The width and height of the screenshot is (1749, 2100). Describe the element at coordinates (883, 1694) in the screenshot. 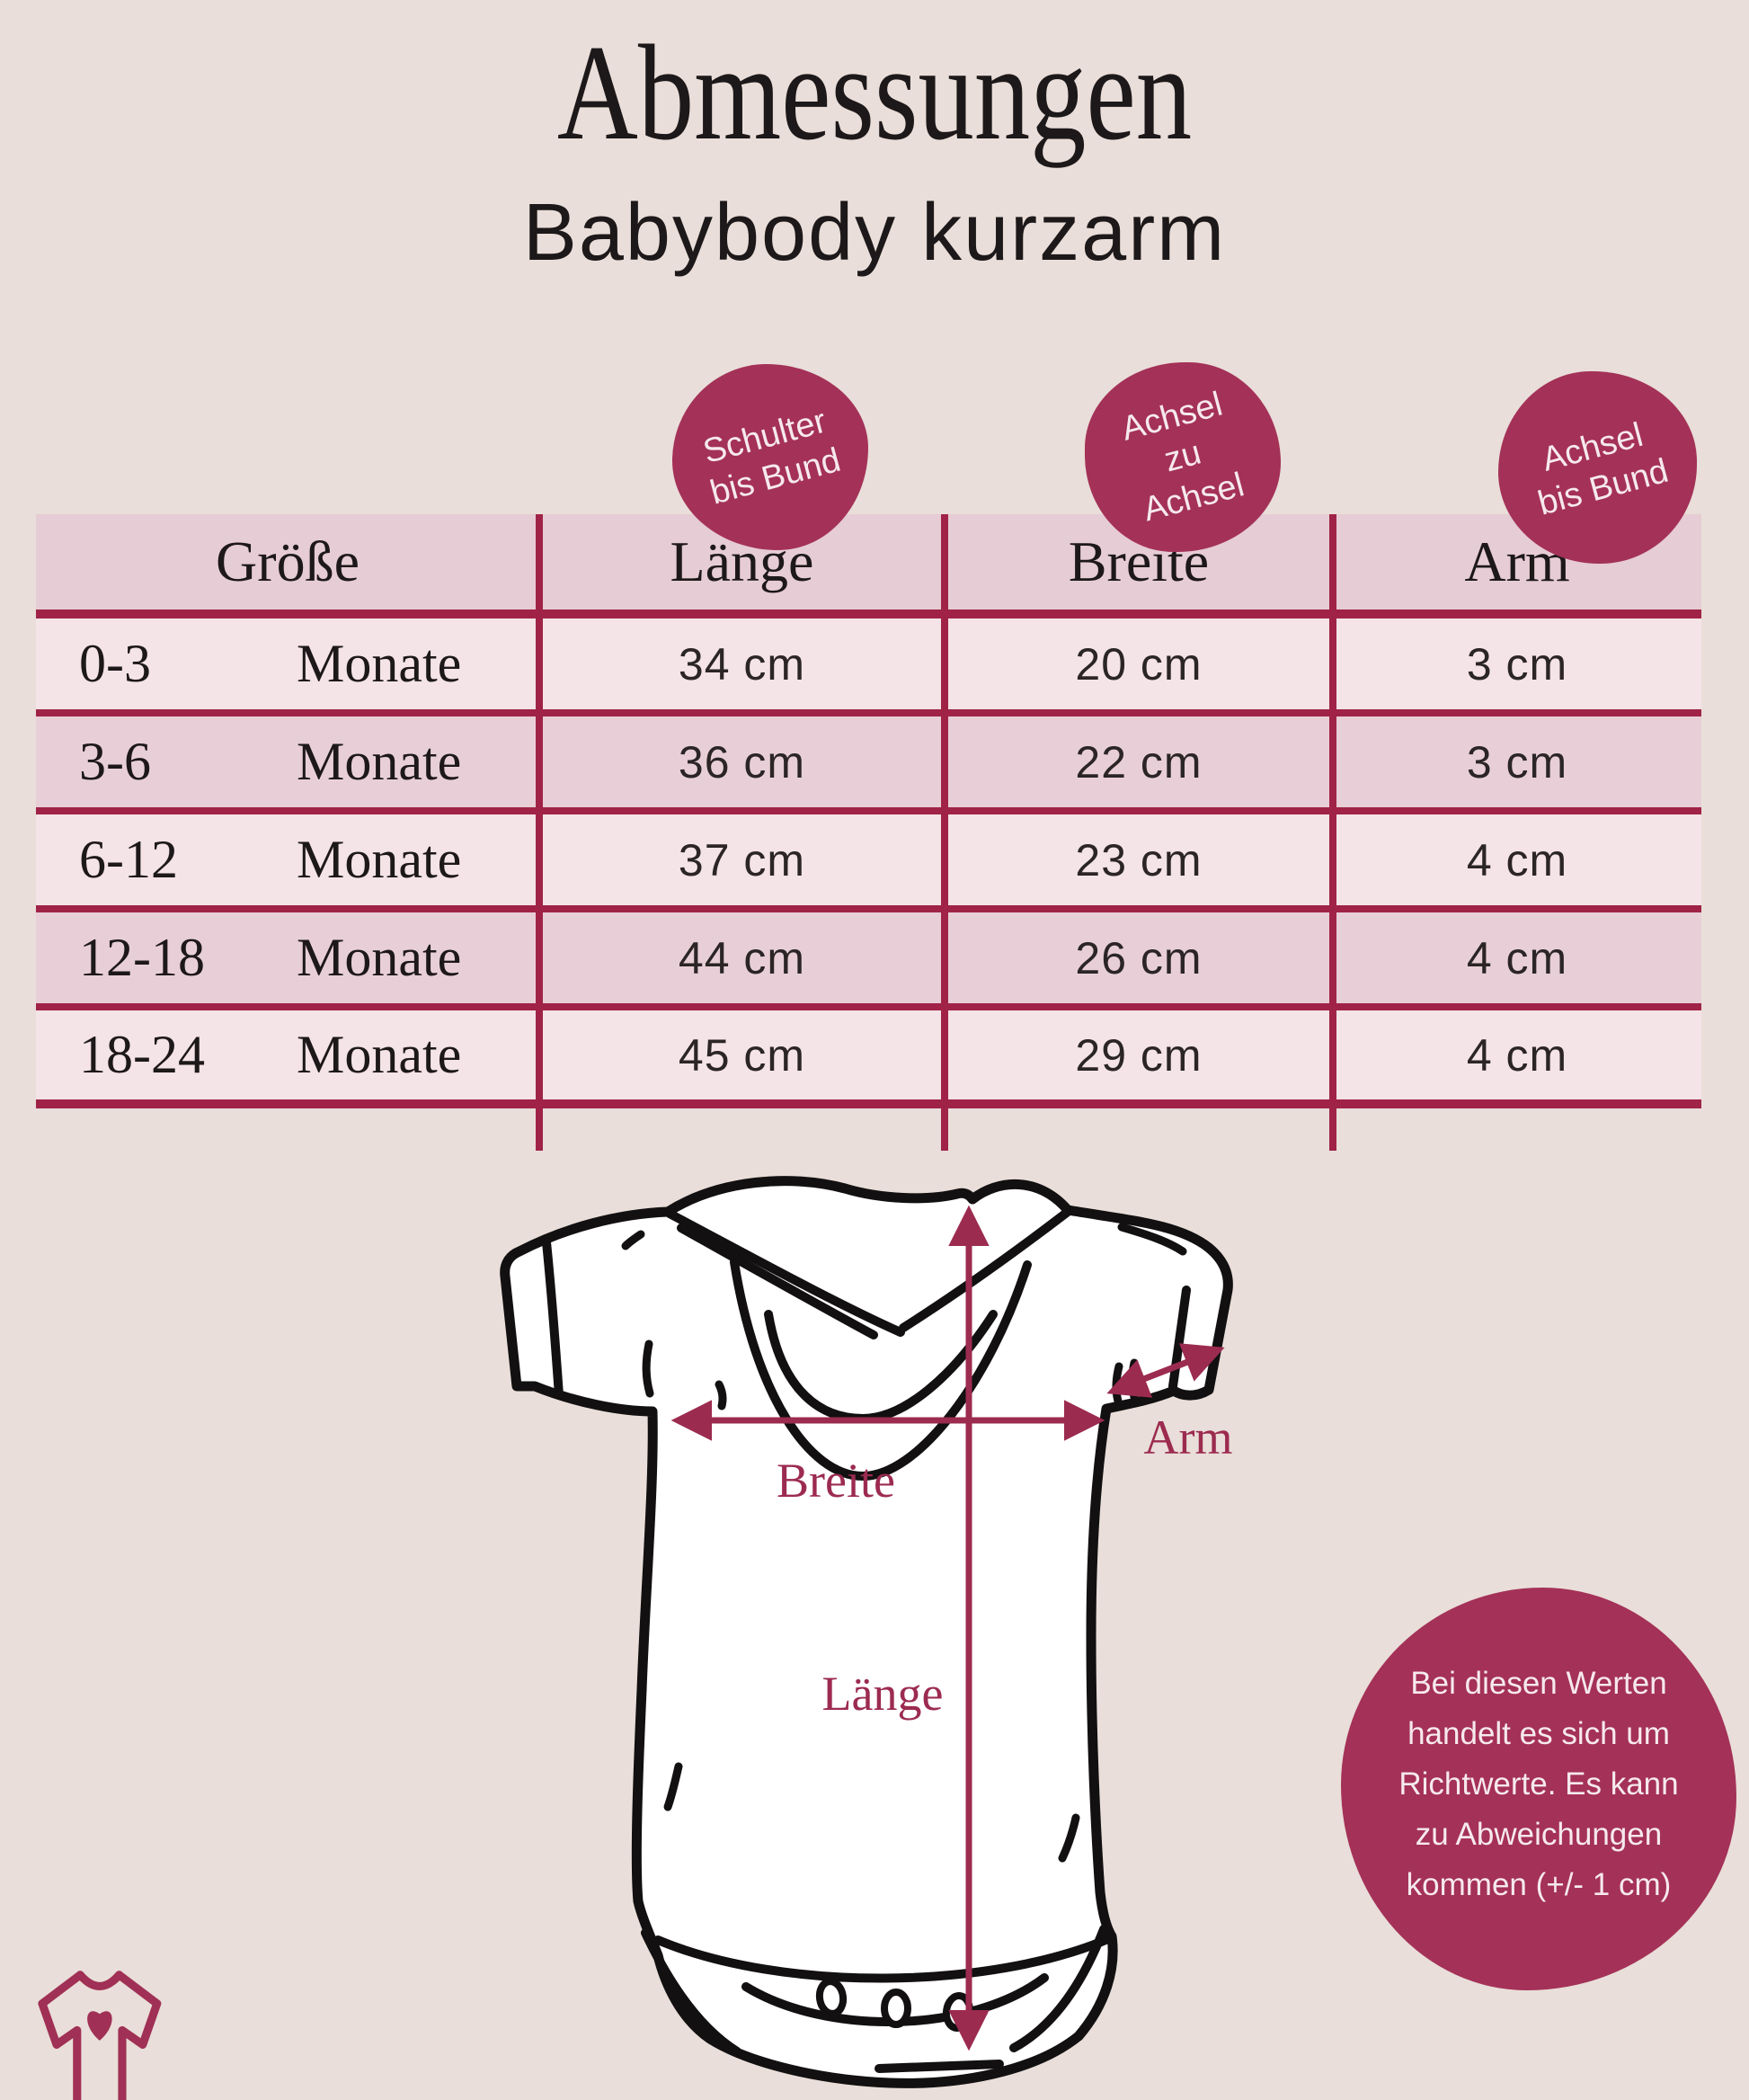

I see `laenge-label: Länge` at that location.